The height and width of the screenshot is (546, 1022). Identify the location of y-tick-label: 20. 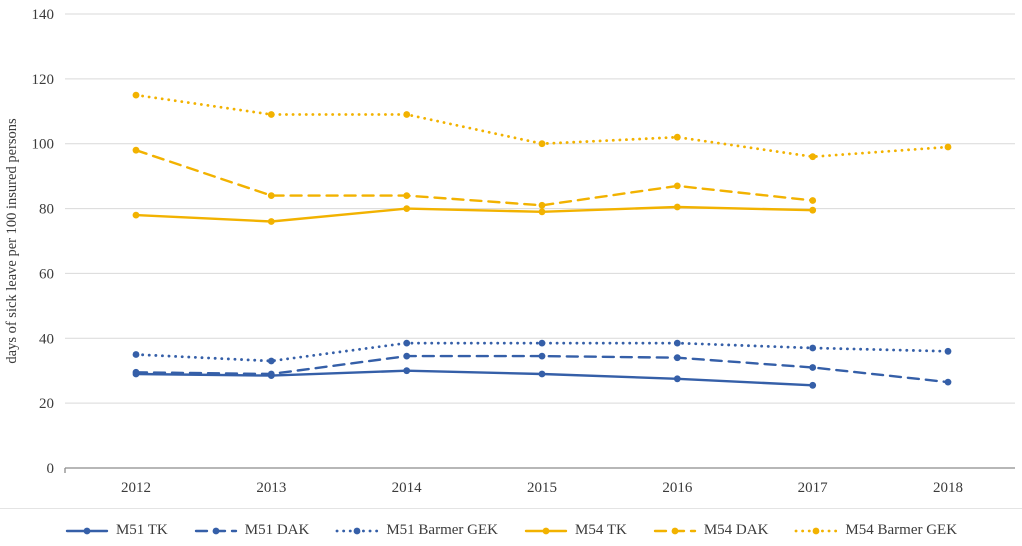
(46, 404).